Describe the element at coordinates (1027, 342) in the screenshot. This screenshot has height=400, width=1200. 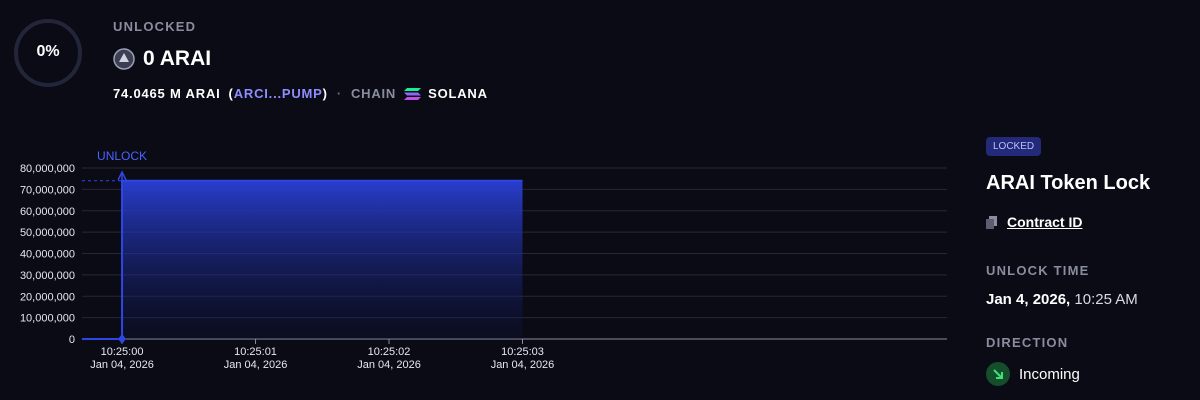
I see `direction-label: DIRECTION` at that location.